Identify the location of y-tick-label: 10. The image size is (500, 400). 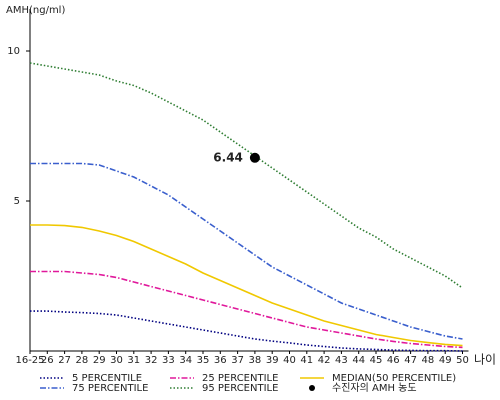
(13, 51).